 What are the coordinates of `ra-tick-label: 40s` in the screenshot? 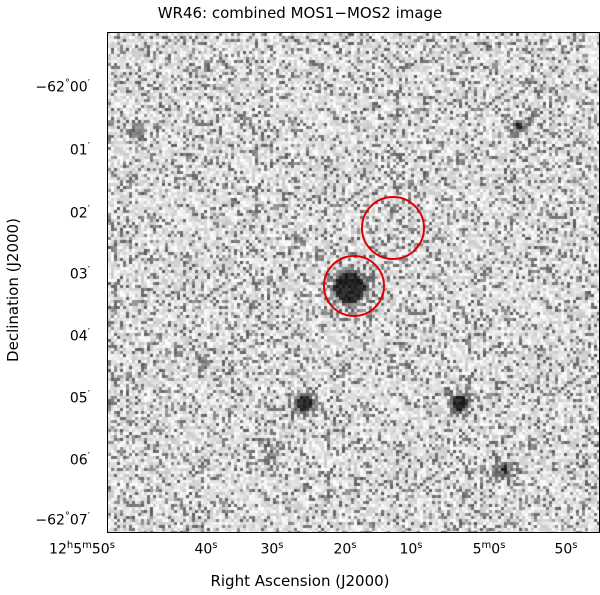 It's located at (206, 549).